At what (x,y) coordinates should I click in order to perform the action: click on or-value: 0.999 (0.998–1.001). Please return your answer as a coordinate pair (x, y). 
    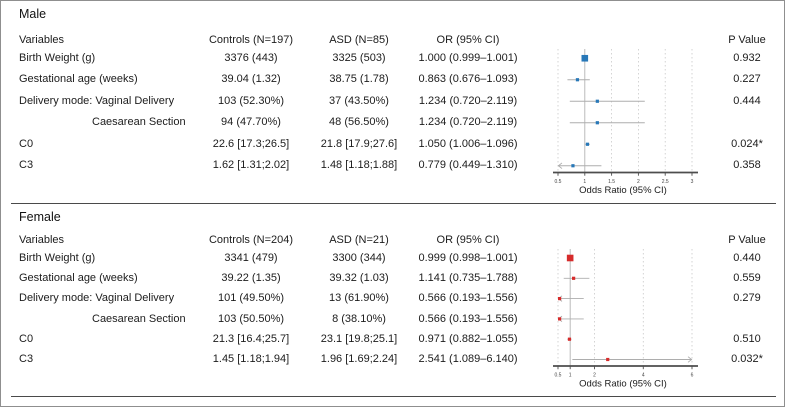
    Looking at the image, I should click on (468, 257).